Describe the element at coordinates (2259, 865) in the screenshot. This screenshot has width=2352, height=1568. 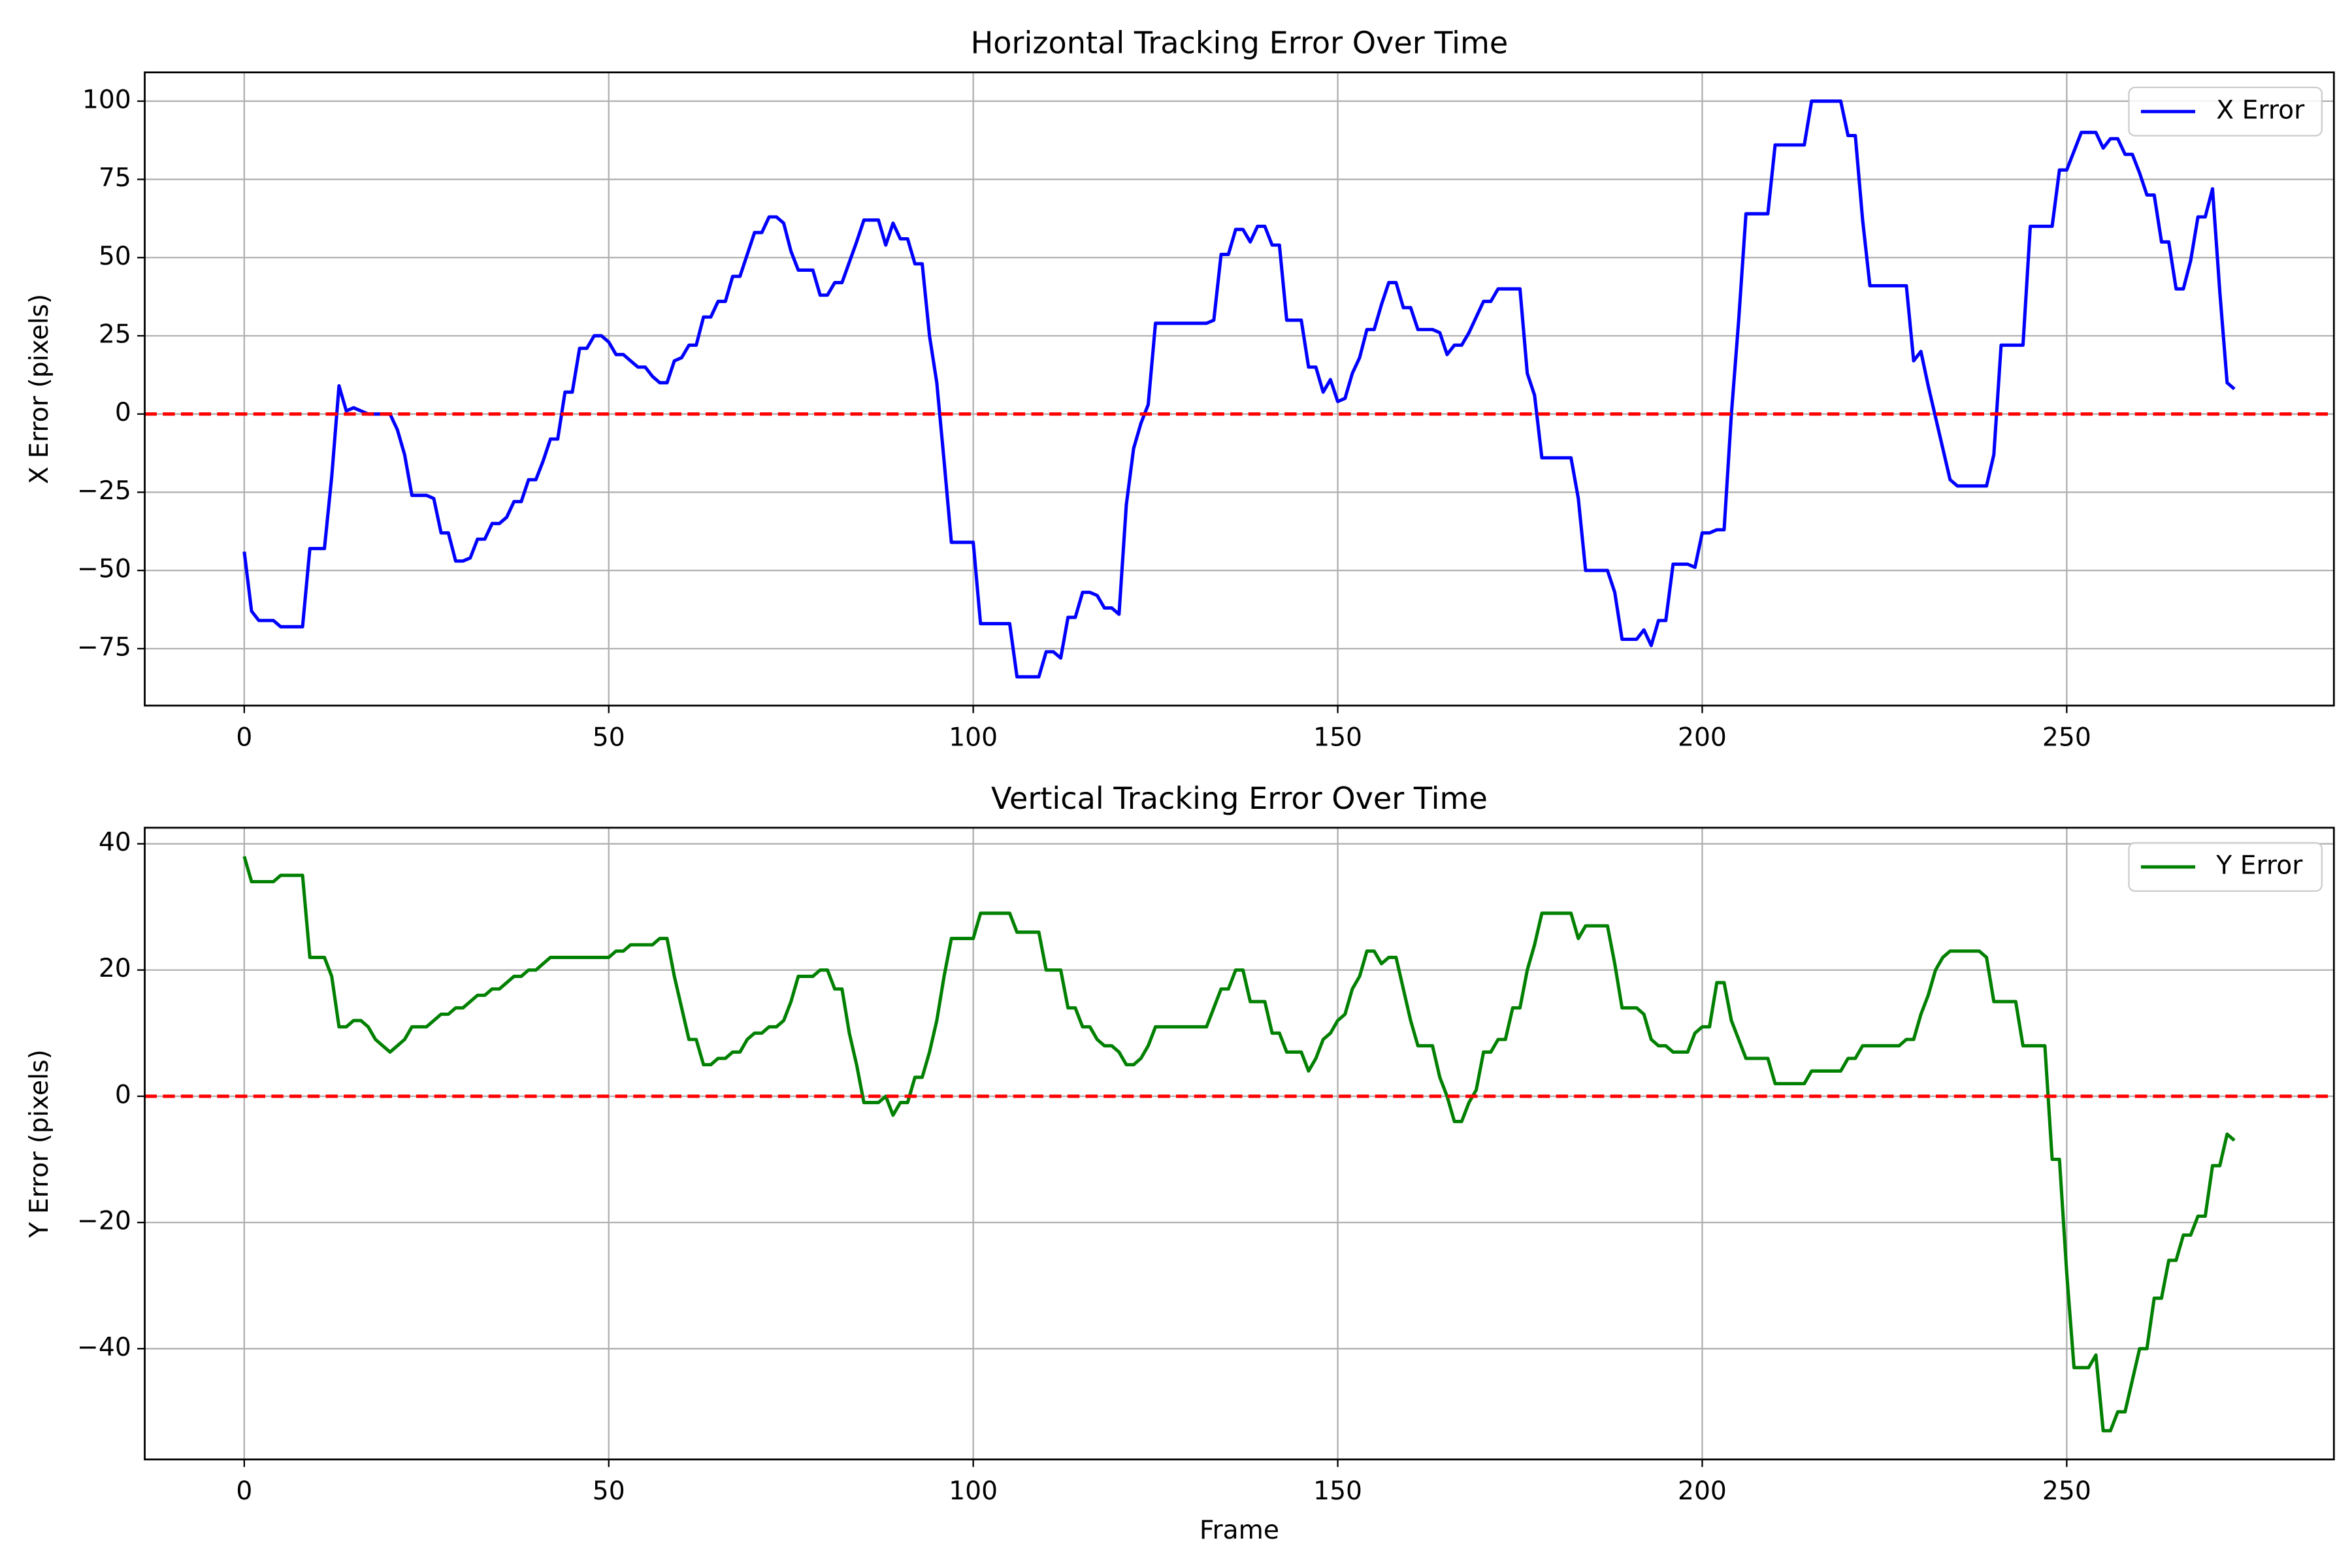
I see `legend-label: Y Error` at that location.